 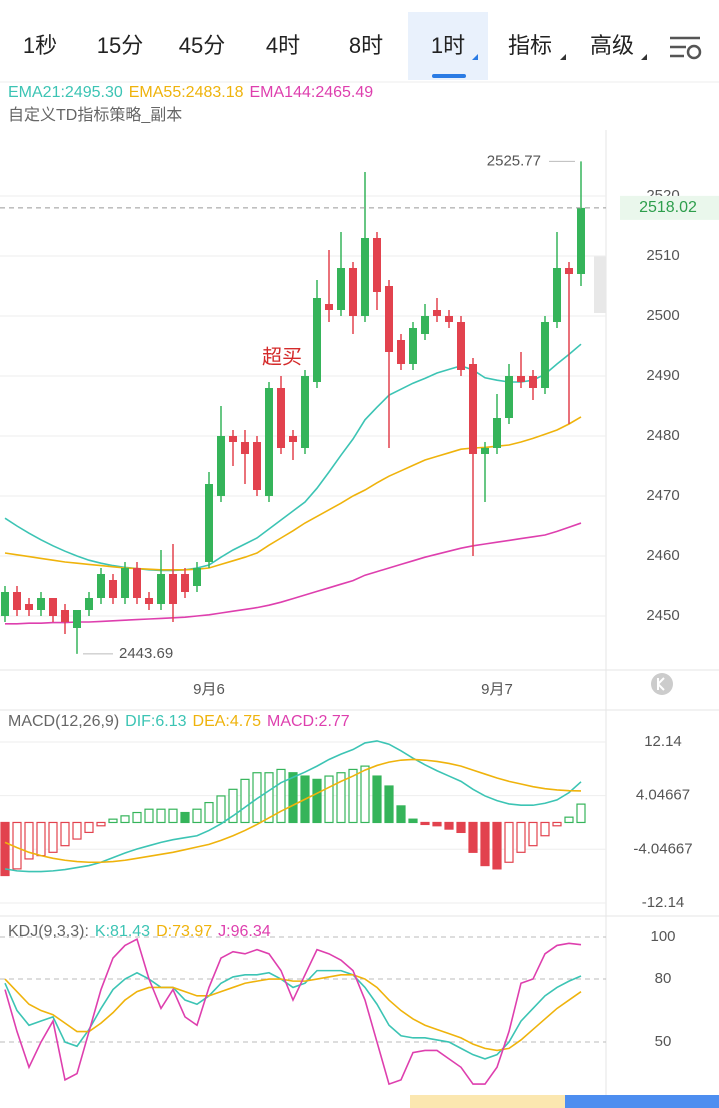 I want to click on legend: MACD(12,26,9) DIF:6.13 DEA:4.75 MACD:2.77, so click(x=179, y=721).